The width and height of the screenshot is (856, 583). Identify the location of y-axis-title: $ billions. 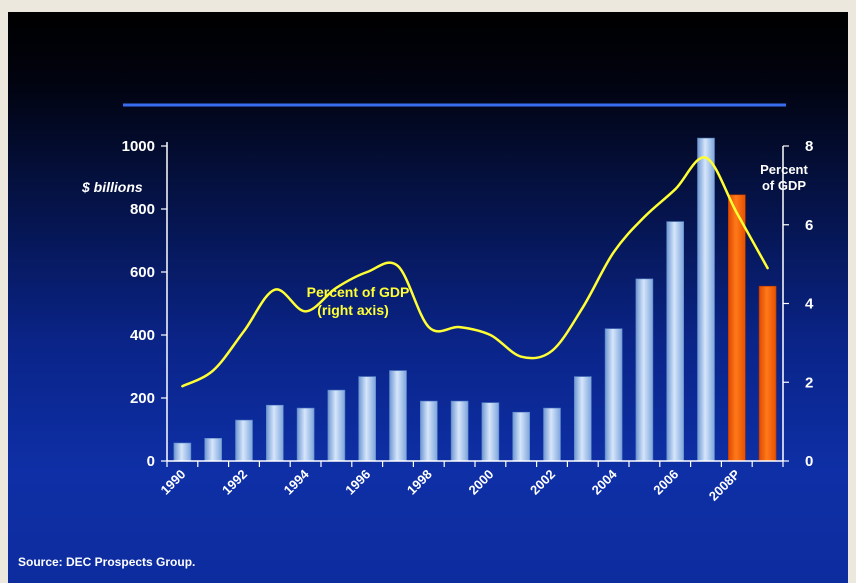
(112, 187).